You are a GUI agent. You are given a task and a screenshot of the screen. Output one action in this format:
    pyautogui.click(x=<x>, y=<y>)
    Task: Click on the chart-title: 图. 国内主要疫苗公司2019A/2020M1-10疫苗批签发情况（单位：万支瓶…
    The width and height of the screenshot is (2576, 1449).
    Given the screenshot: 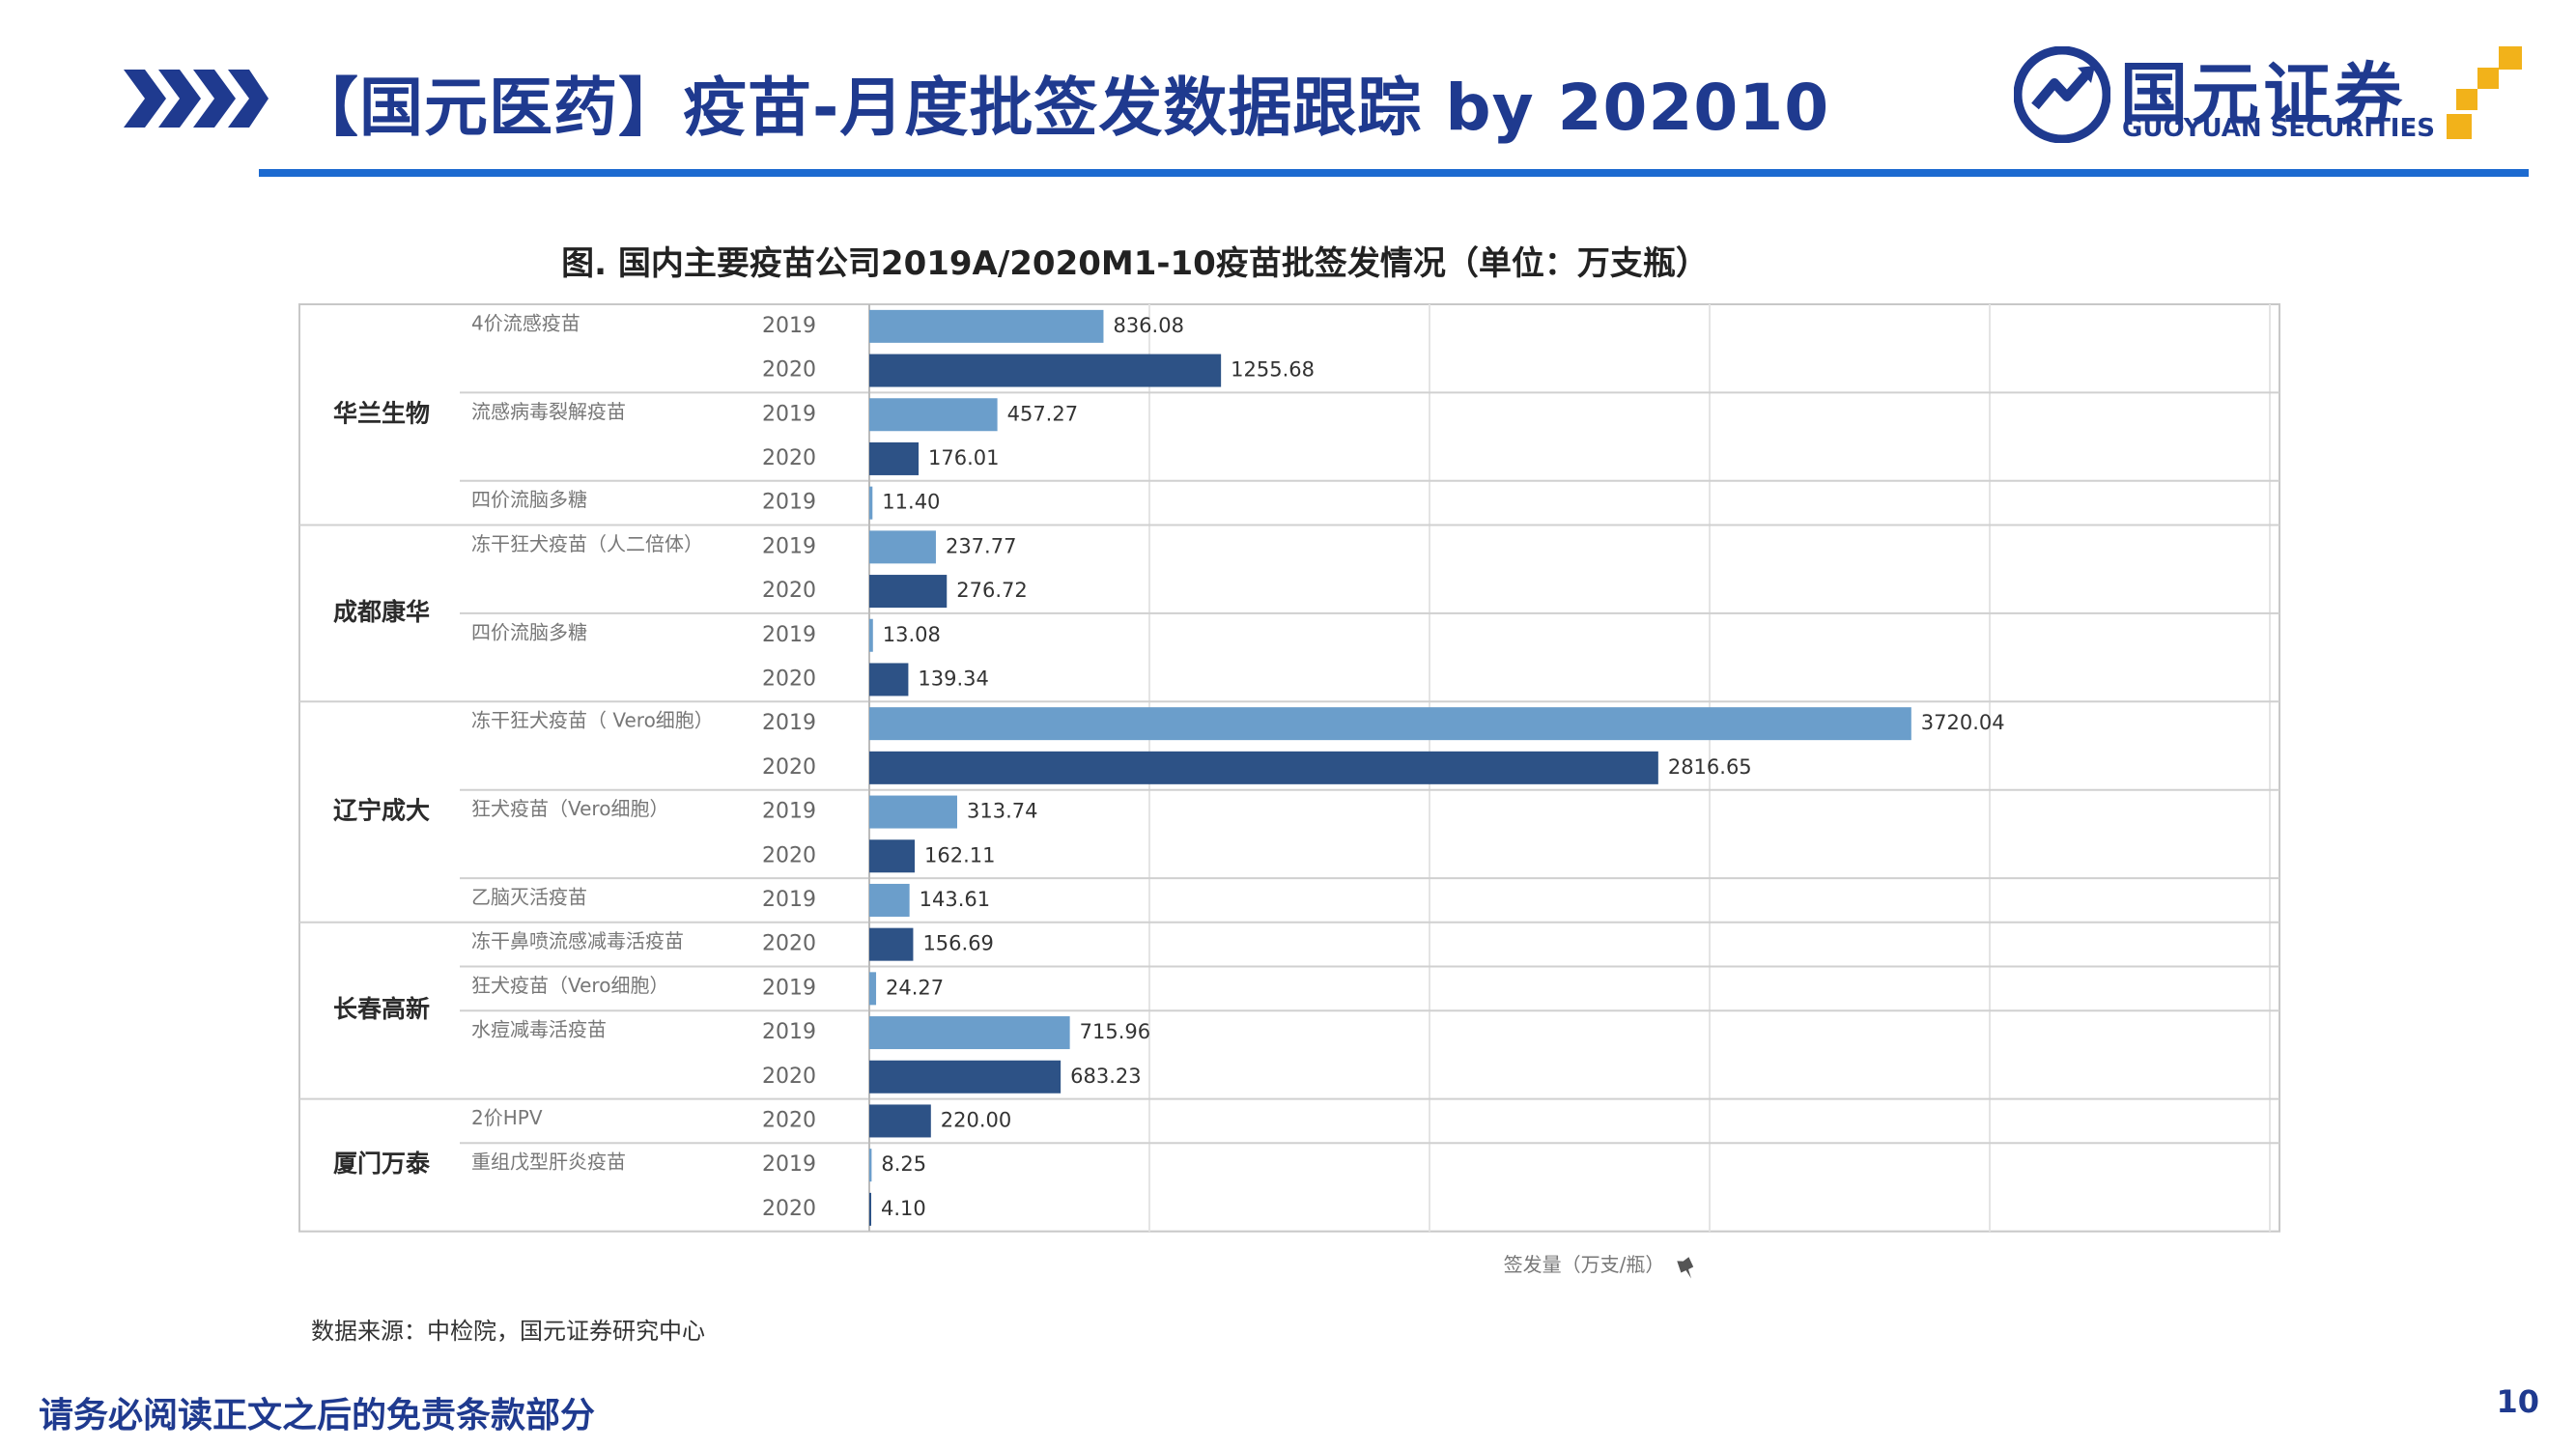 What is the action you would take?
    pyautogui.click(x=1135, y=263)
    